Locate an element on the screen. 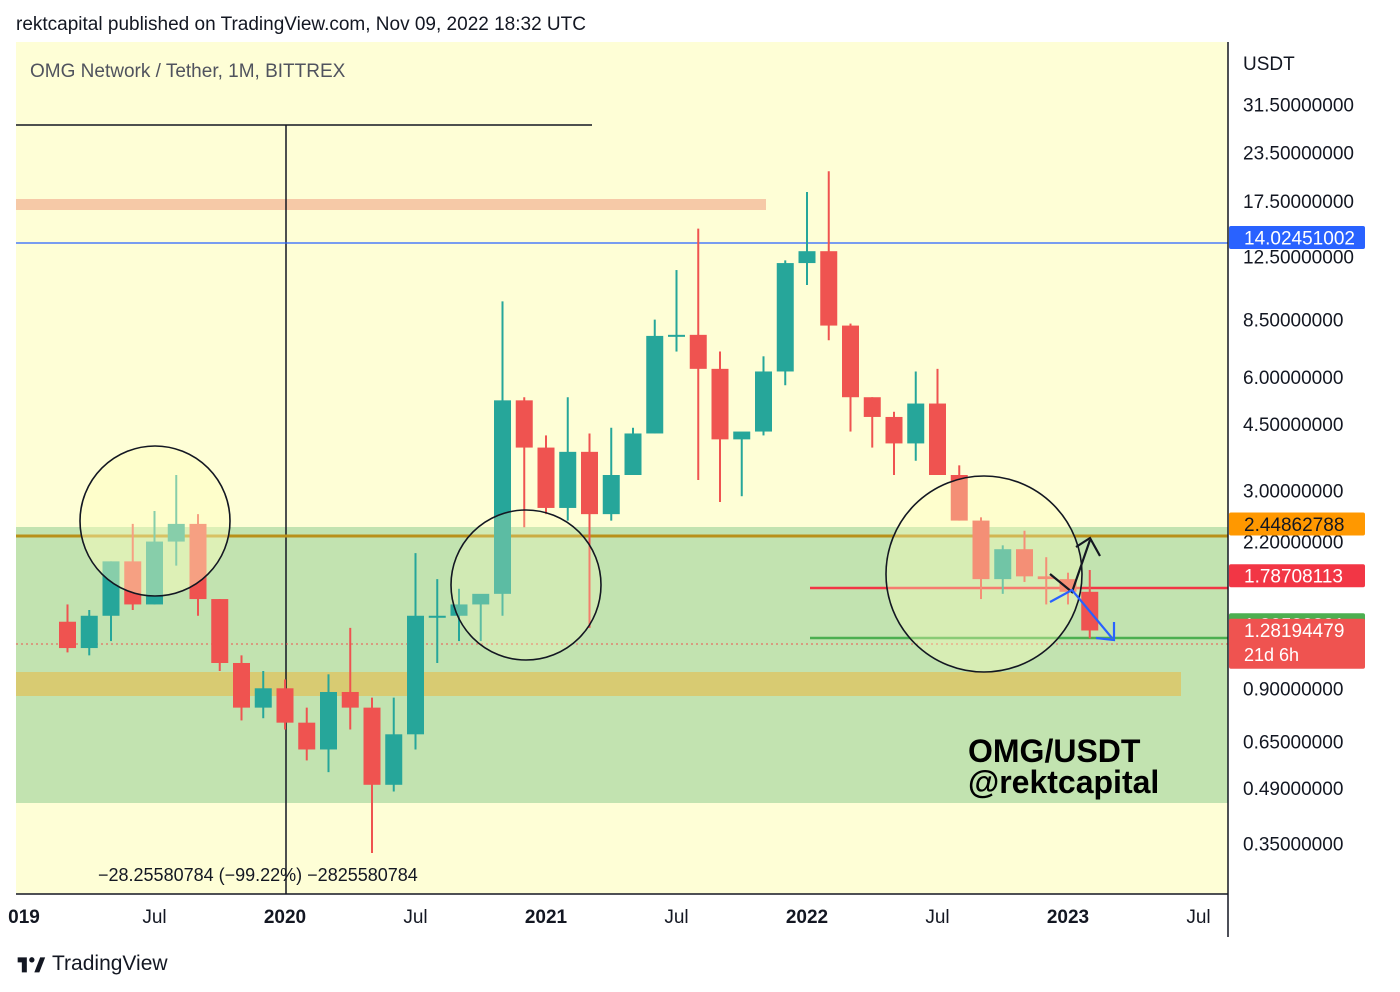  price-tick-label: 31.50000000 is located at coordinates (1298, 106).